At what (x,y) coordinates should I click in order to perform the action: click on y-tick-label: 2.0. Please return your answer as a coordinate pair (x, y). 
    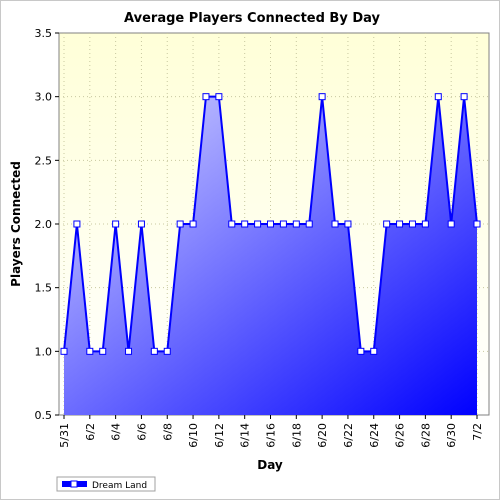
    Looking at the image, I should click on (44, 224).